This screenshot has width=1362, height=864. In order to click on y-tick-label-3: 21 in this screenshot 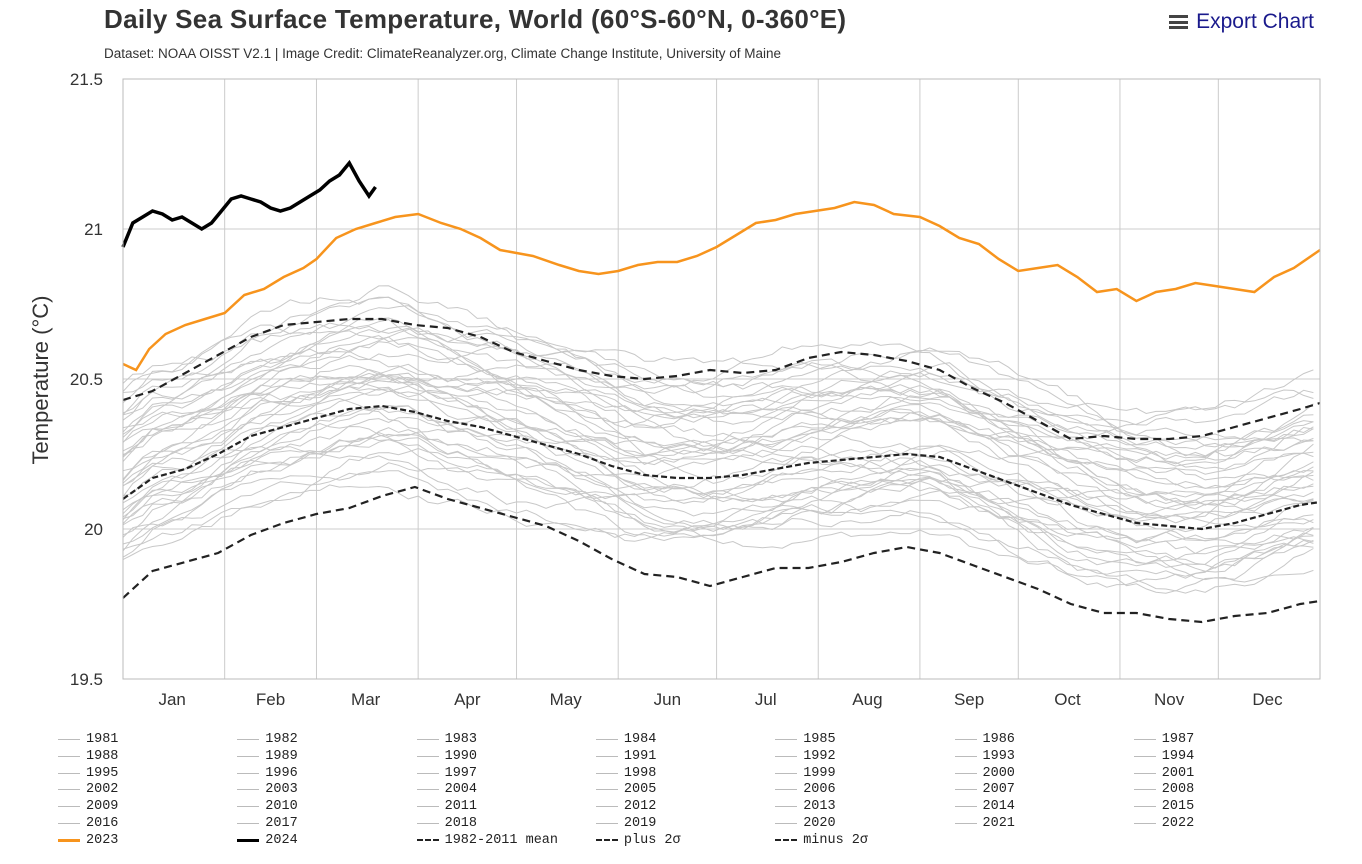, I will do `click(93, 229)`.